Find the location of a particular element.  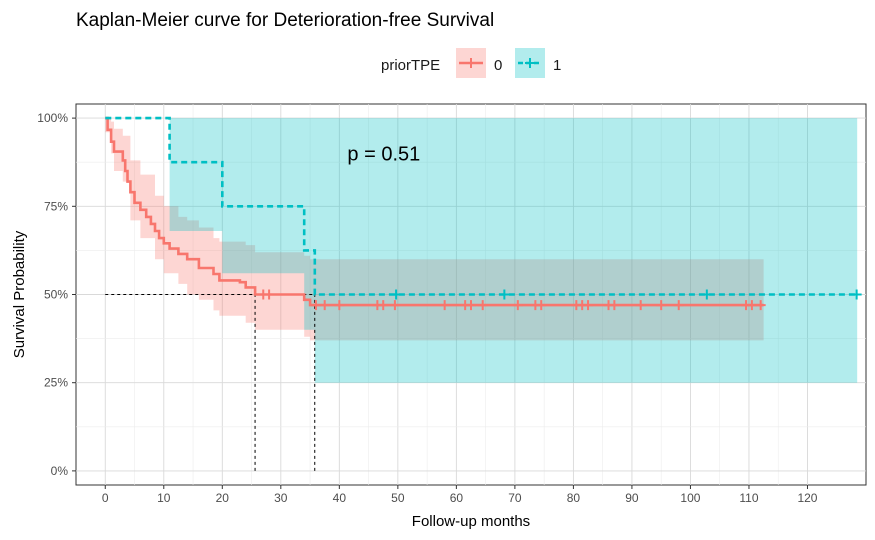

x-tick-label: 70 is located at coordinates (515, 498).